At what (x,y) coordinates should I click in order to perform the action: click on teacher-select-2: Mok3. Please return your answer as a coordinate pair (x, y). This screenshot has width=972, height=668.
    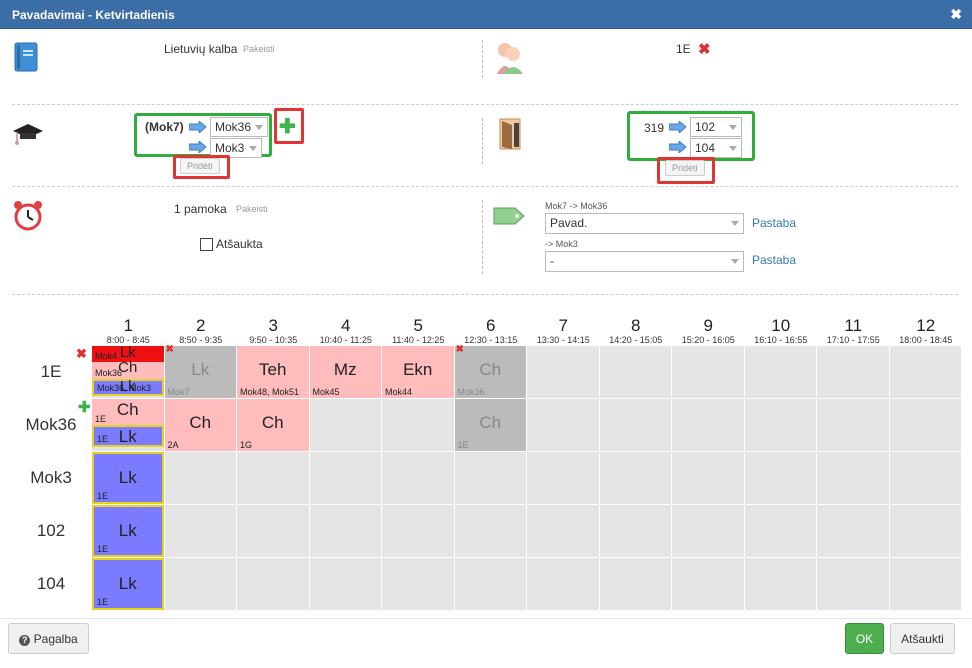
    Looking at the image, I should click on (236, 148).